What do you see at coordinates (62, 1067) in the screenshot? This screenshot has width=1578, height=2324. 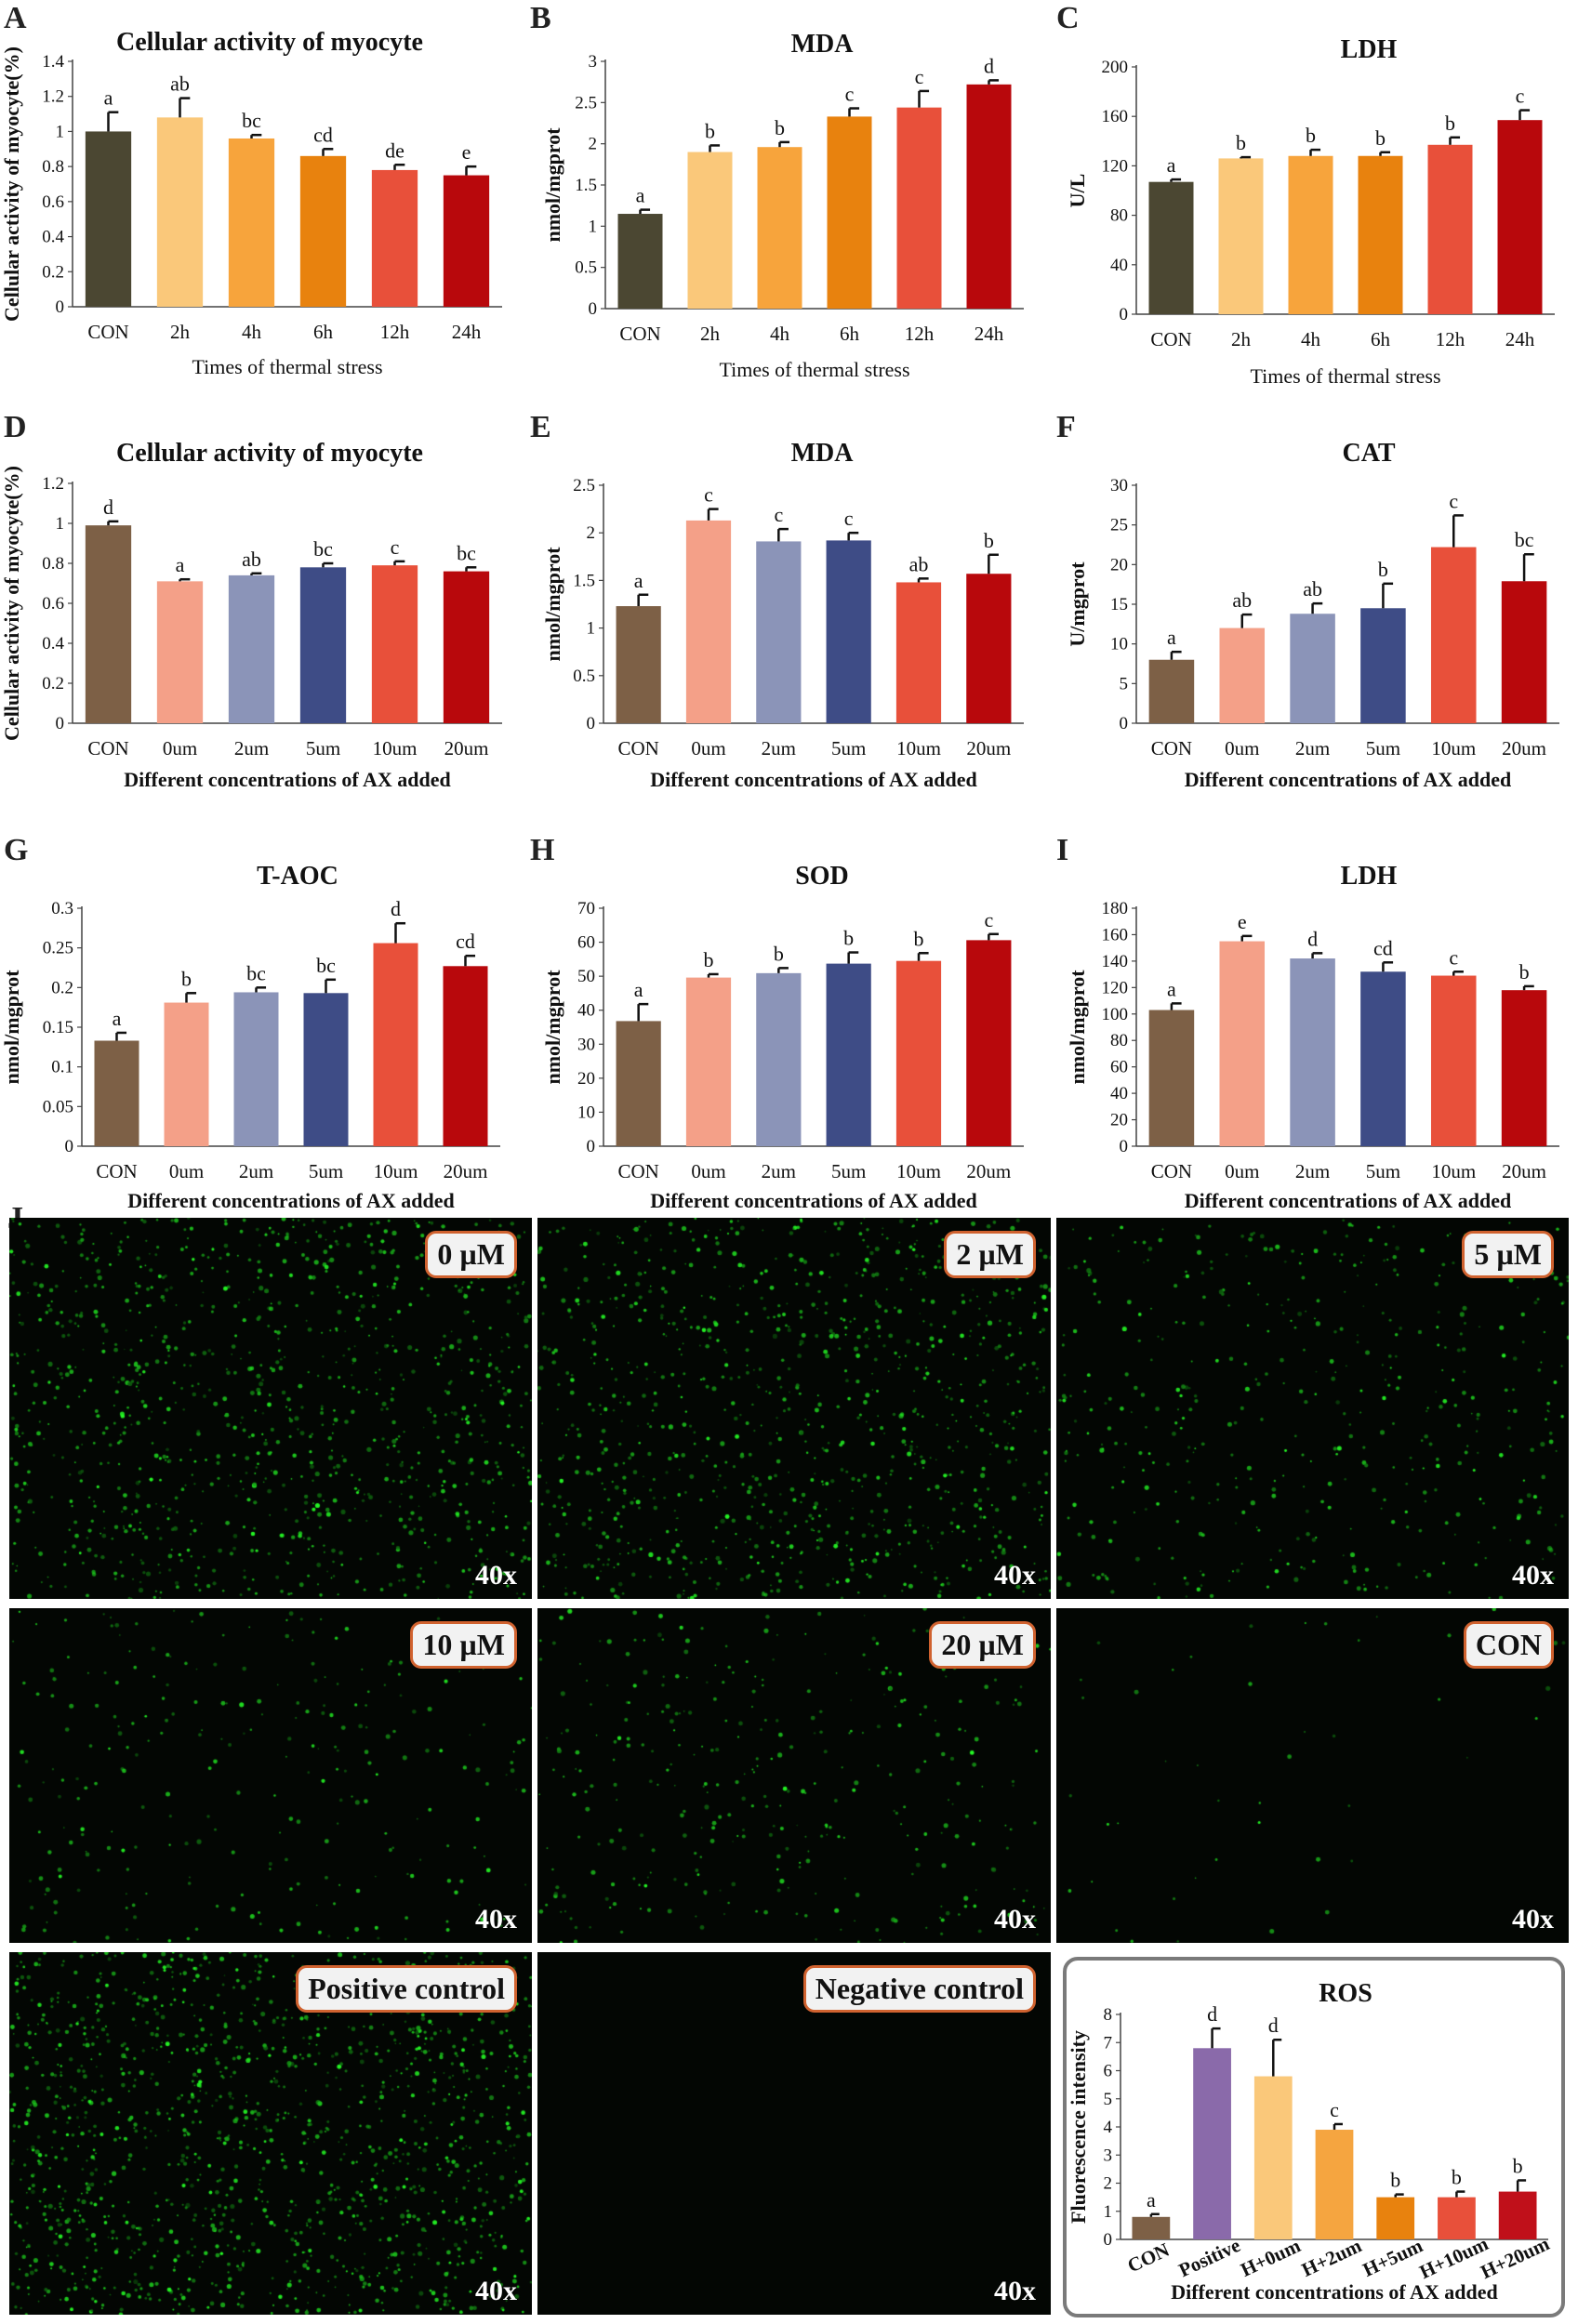 I see `y-tick-label: 0.1` at bounding box center [62, 1067].